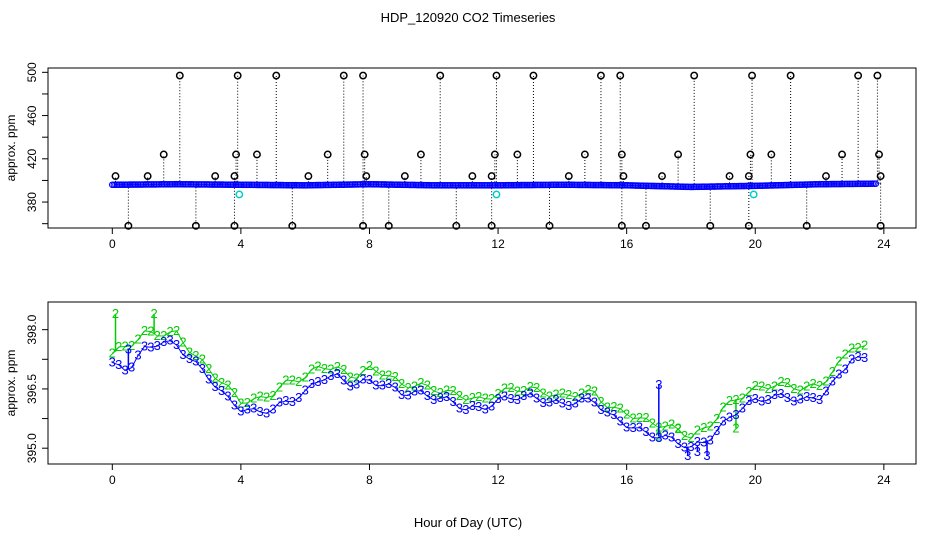  Describe the element at coordinates (32, 448) in the screenshot. I see `y-tick-label: 395.0` at that location.